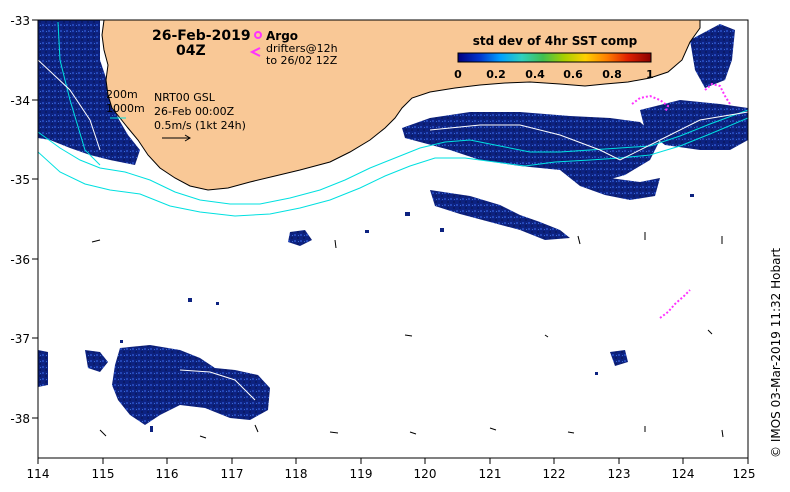  What do you see at coordinates (20, 180) in the screenshot?
I see `y-tick-label: -35` at bounding box center [20, 180].